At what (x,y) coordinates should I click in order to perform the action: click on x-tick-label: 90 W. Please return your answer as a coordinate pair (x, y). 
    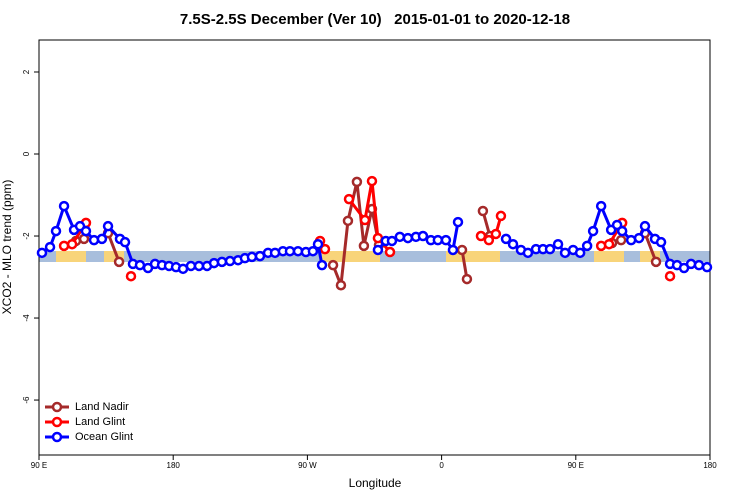
    Looking at the image, I should click on (307, 465).